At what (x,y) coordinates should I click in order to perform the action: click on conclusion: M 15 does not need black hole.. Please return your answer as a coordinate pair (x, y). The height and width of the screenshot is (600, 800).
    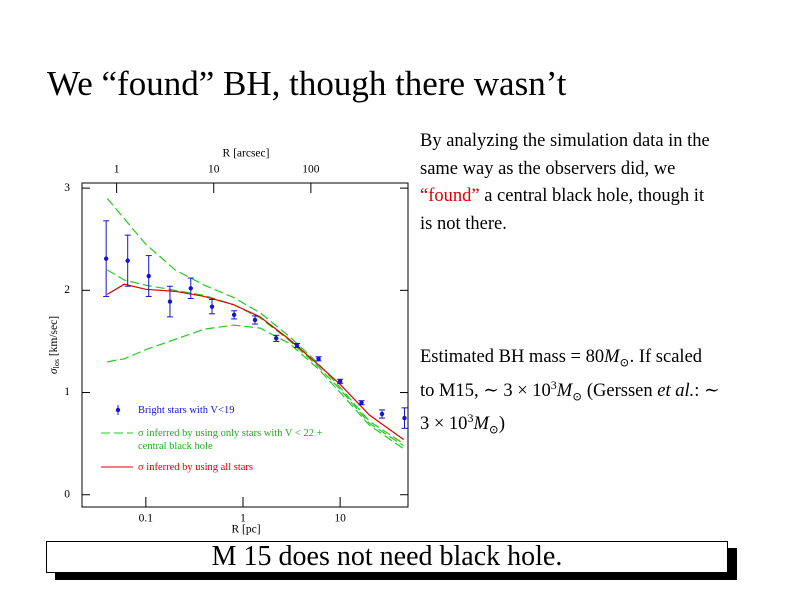
    Looking at the image, I should click on (387, 556).